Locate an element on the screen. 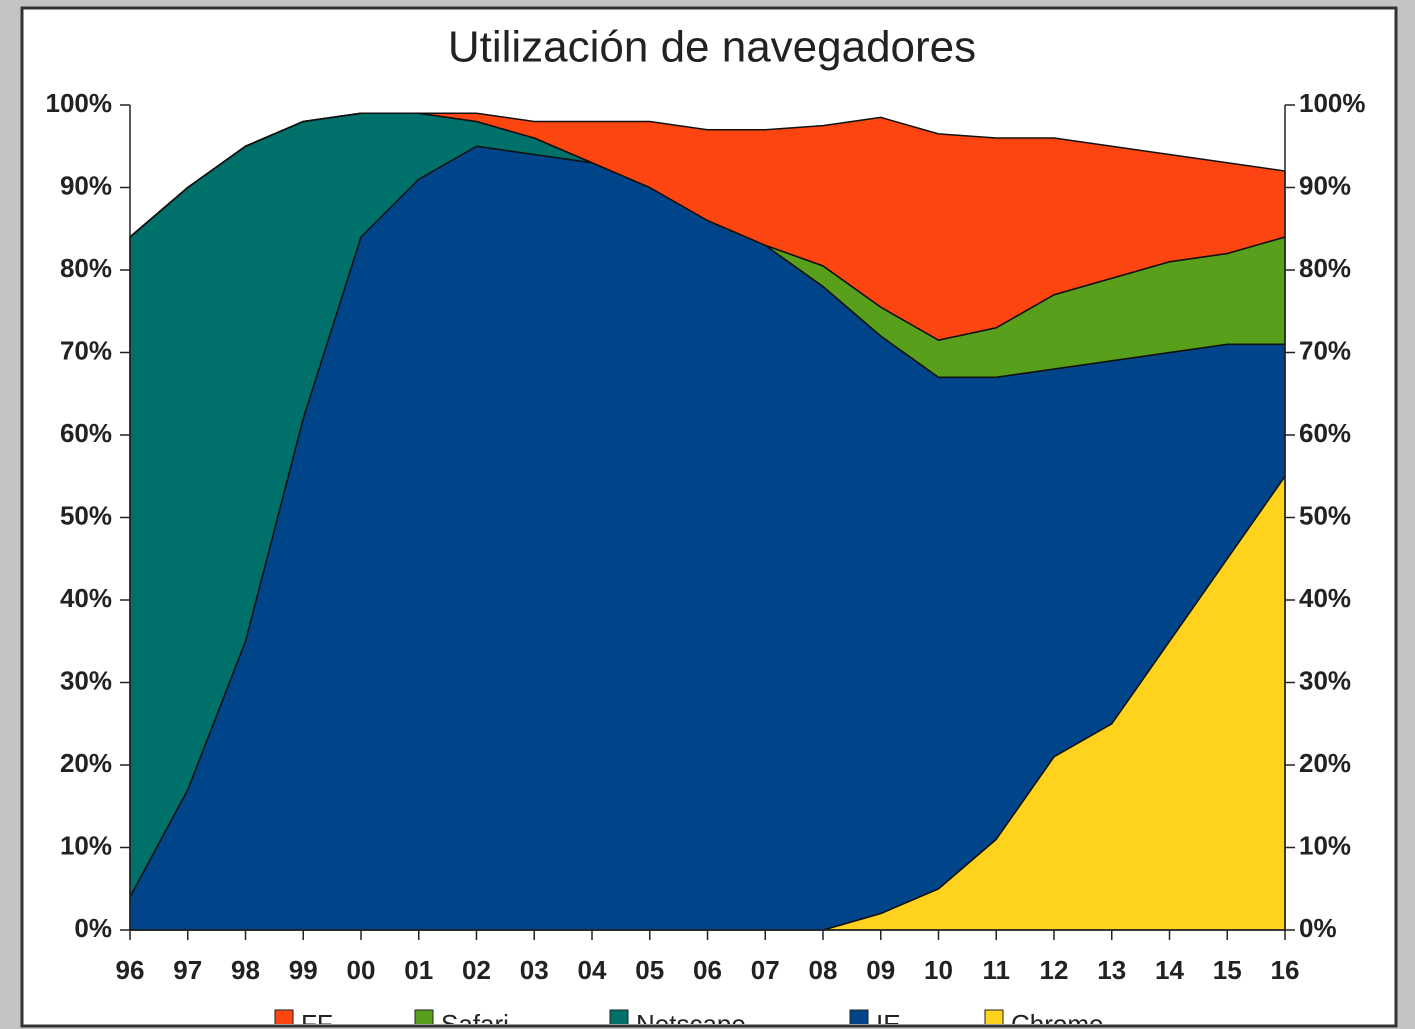 Image resolution: width=1415 pixels, height=1029 pixels. x-tick-label: 14 is located at coordinates (1169, 970).